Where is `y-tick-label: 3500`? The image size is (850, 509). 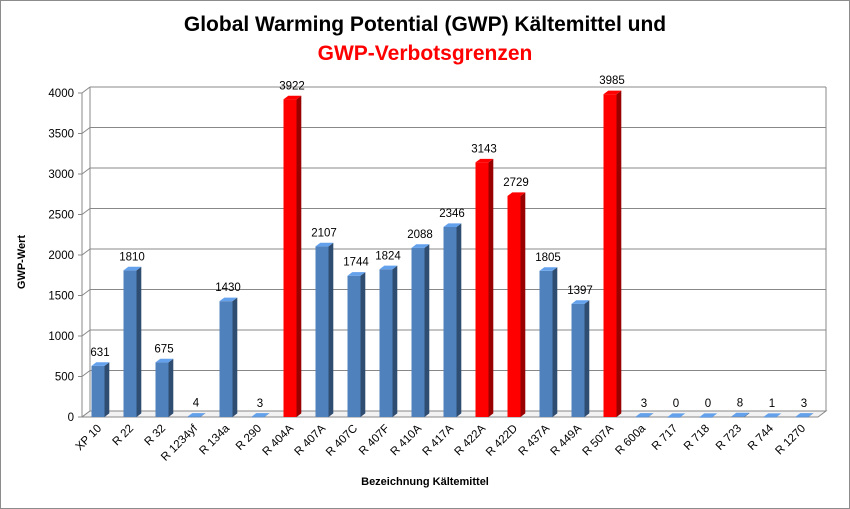 y-tick-label: 3500 is located at coordinates (61, 135).